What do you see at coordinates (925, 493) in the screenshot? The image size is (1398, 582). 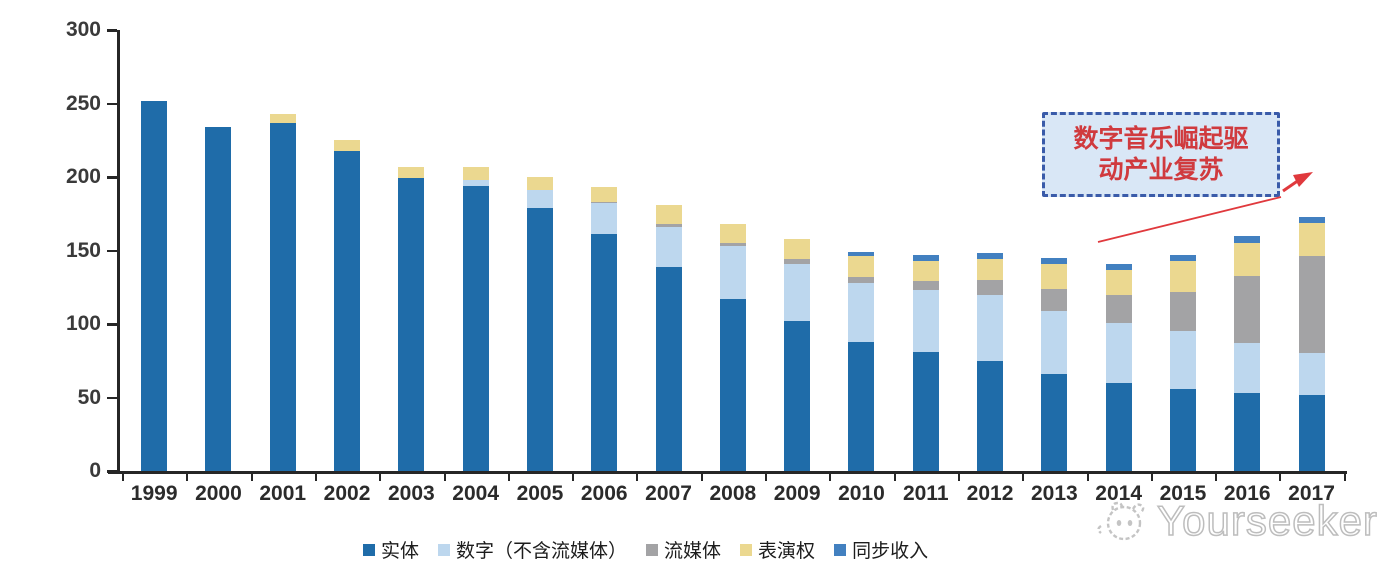 I see `x-tick-label: 2011` at bounding box center [925, 493].